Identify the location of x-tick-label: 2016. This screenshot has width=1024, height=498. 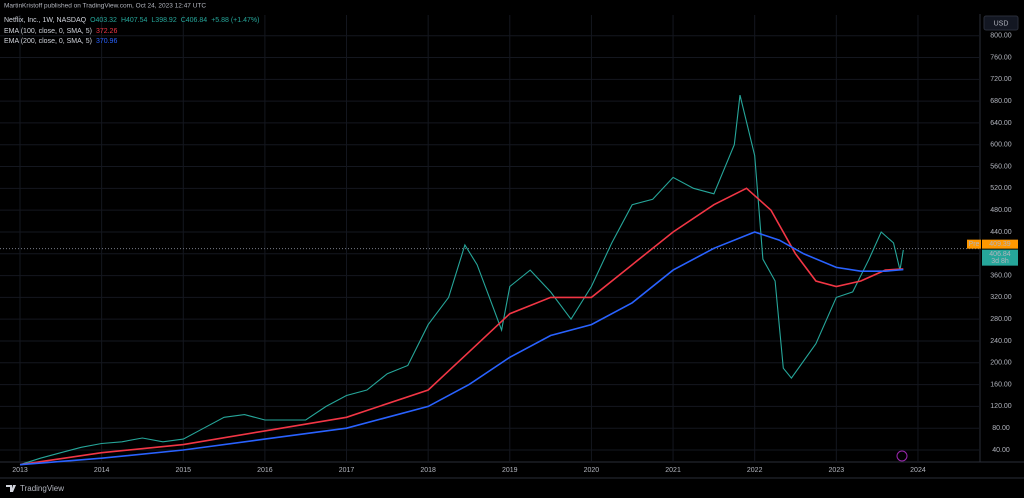
(265, 470).